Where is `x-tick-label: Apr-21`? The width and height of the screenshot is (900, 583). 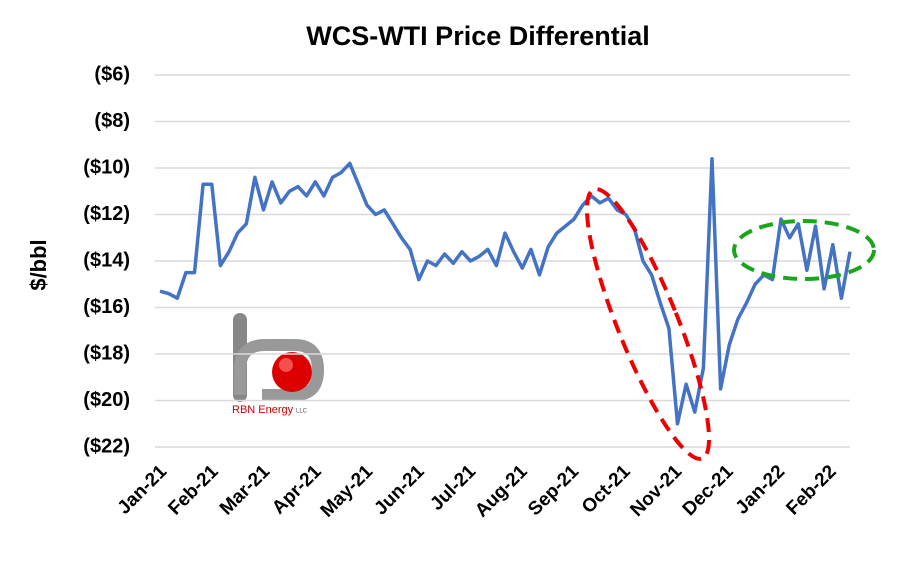
x-tick-label: Apr-21 is located at coordinates (297, 490).